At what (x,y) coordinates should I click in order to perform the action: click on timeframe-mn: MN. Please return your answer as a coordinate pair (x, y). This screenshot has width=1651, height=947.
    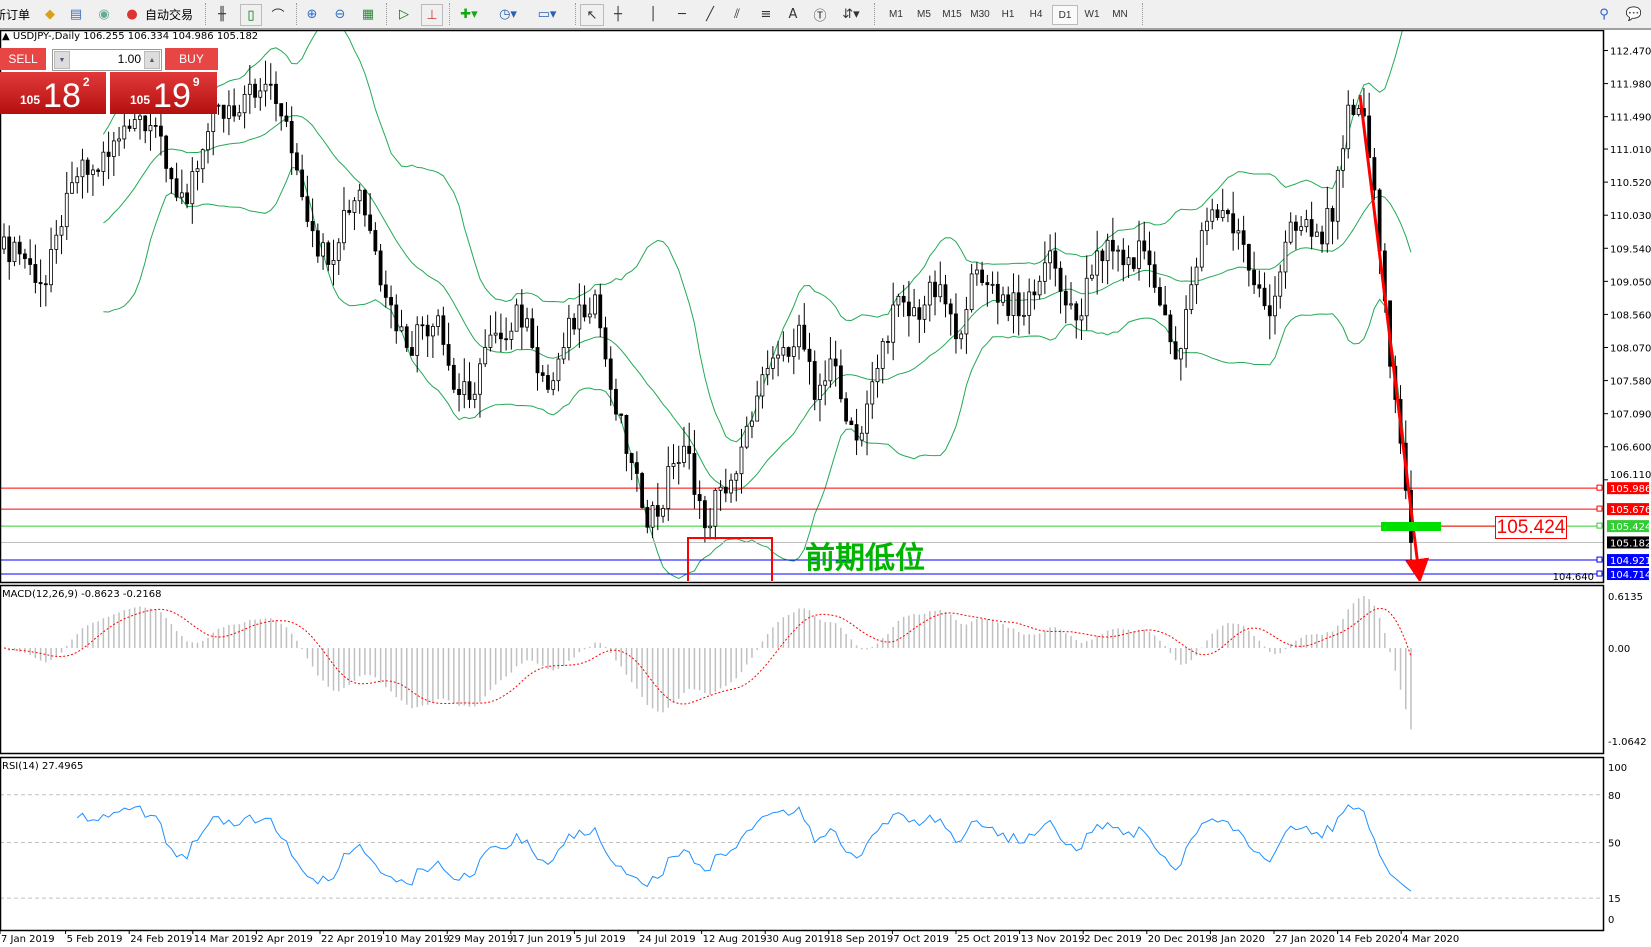
    Looking at the image, I should click on (1120, 14).